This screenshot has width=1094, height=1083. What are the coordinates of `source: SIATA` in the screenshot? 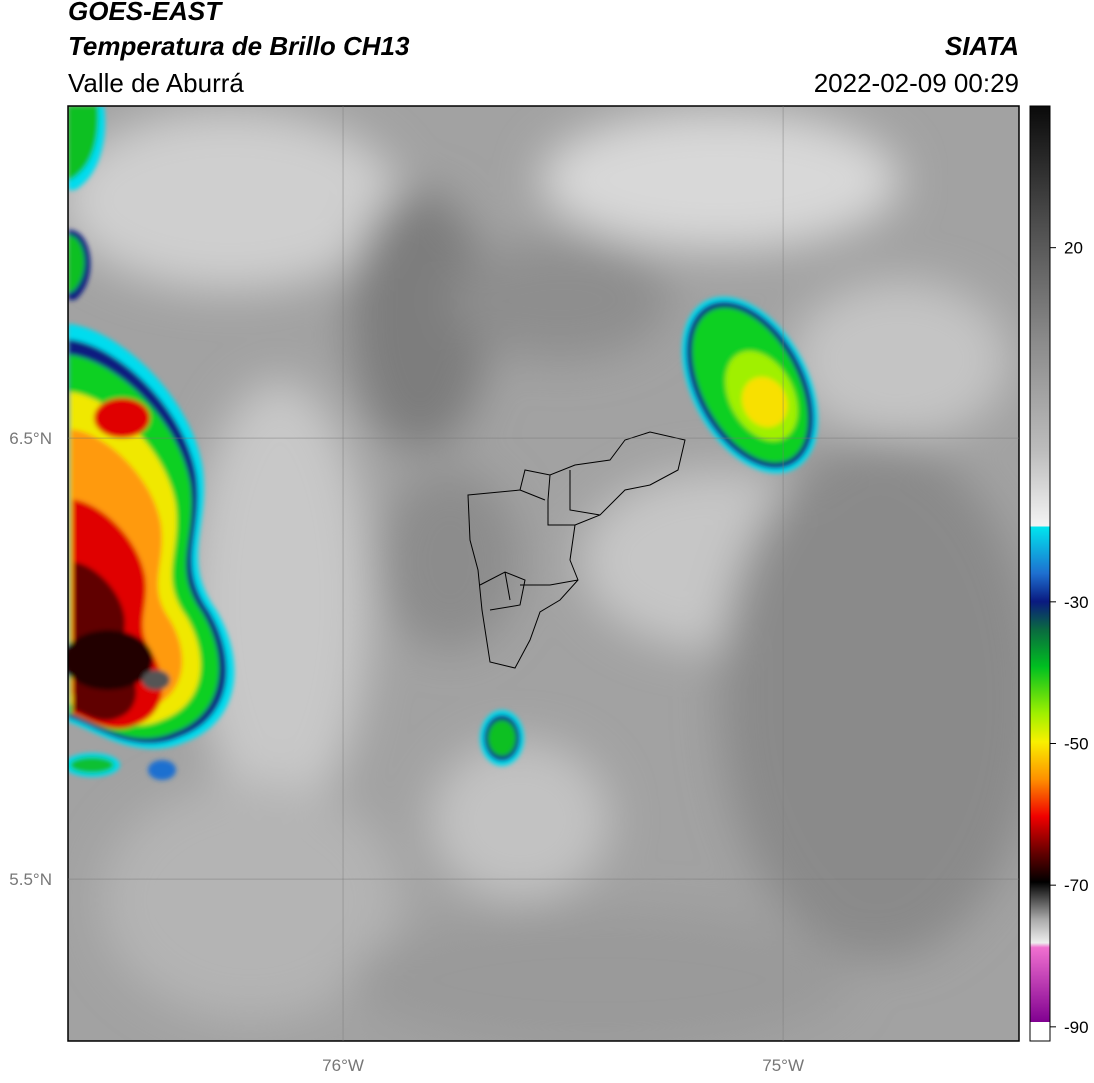 It's located at (982, 46).